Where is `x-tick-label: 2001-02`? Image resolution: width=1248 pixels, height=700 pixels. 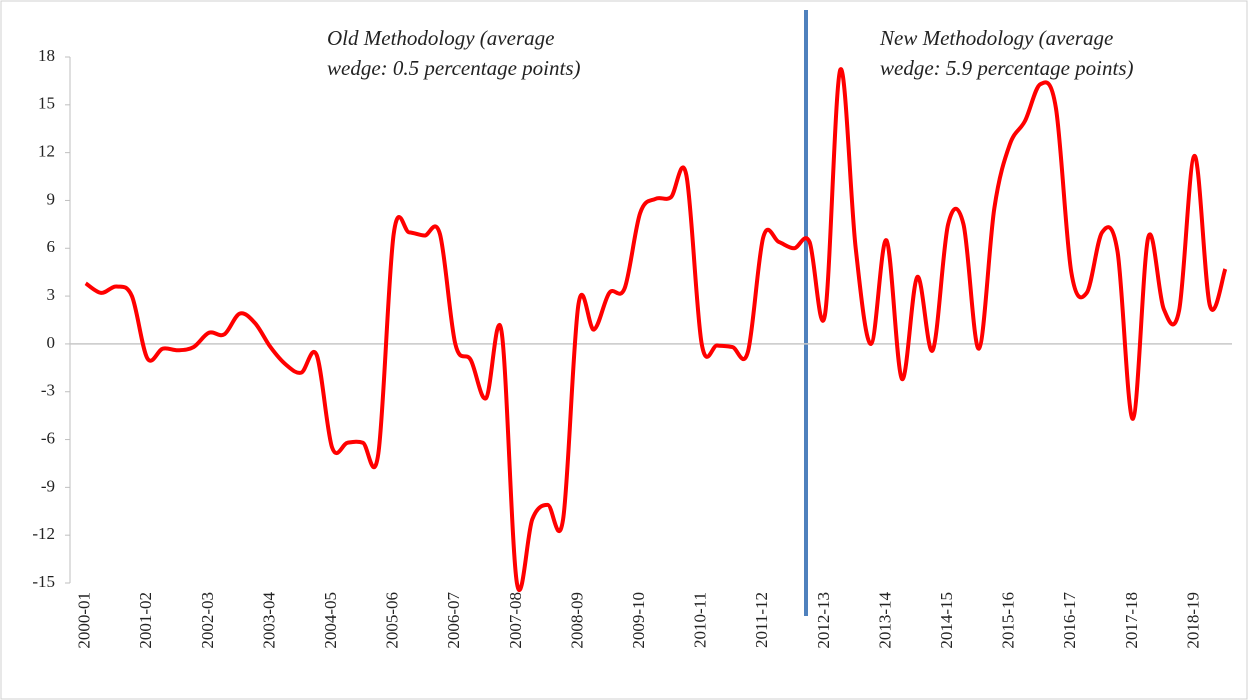 x-tick-label: 2001-02 is located at coordinates (145, 620).